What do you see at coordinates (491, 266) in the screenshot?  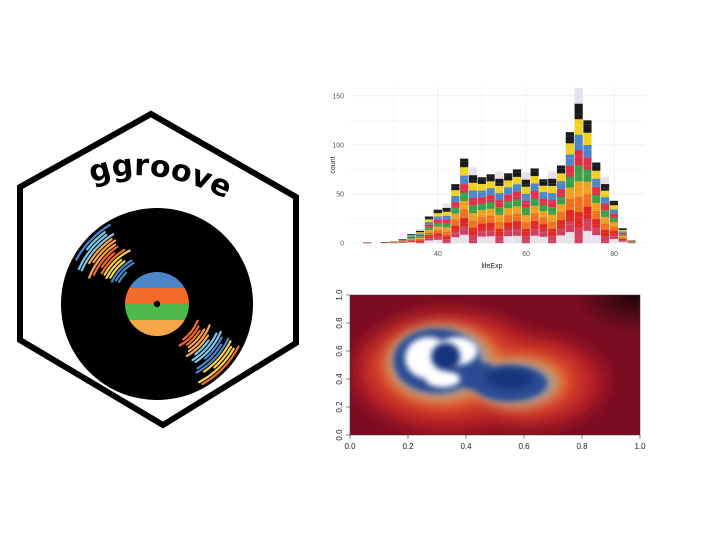 I see `histogram-x-label: lifeExp` at bounding box center [491, 266].